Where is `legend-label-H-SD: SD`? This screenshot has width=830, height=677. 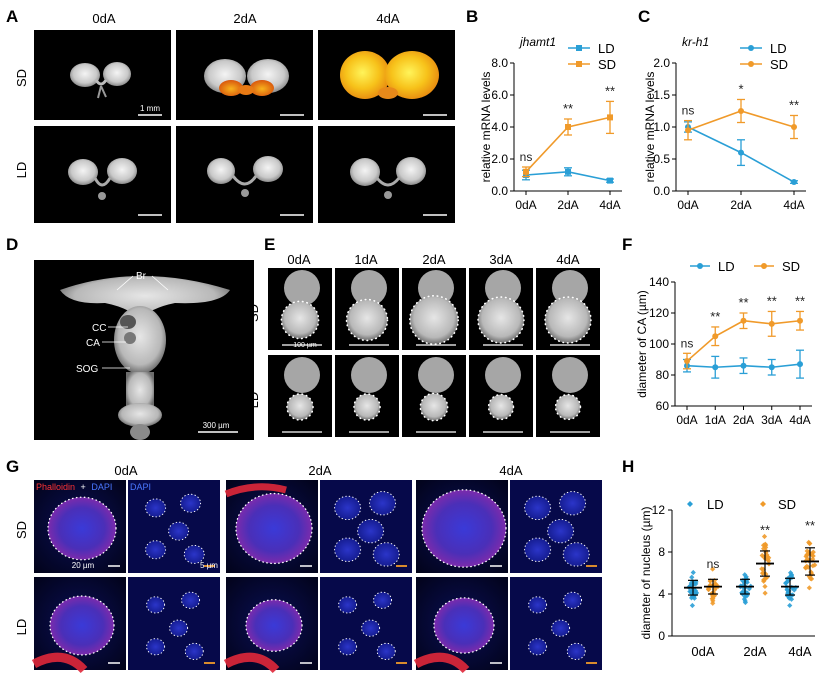 legend-label-H-SD: SD is located at coordinates (787, 504).